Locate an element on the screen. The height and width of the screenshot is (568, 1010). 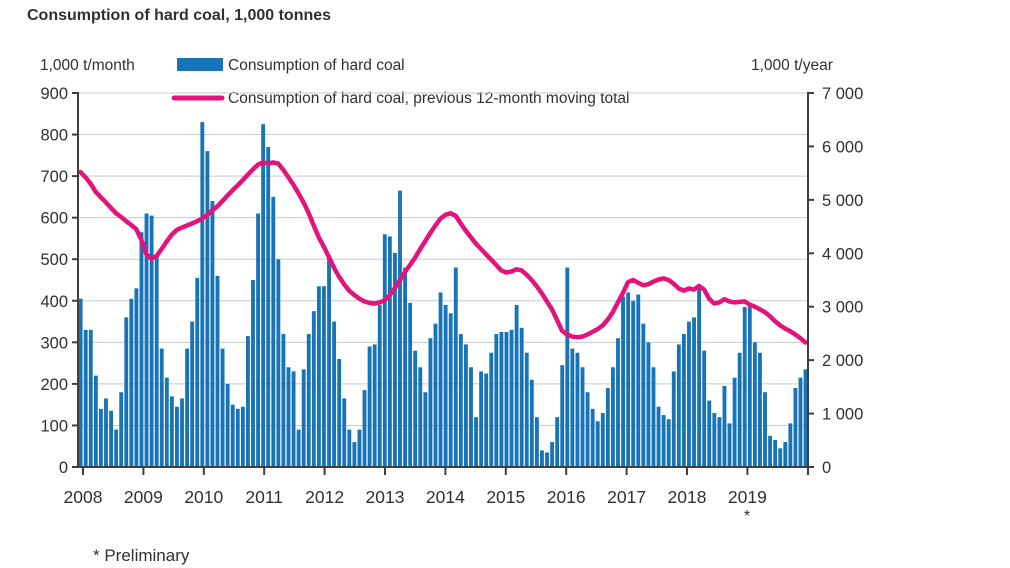
y-left-tick-label: 500 is located at coordinates (54, 260).